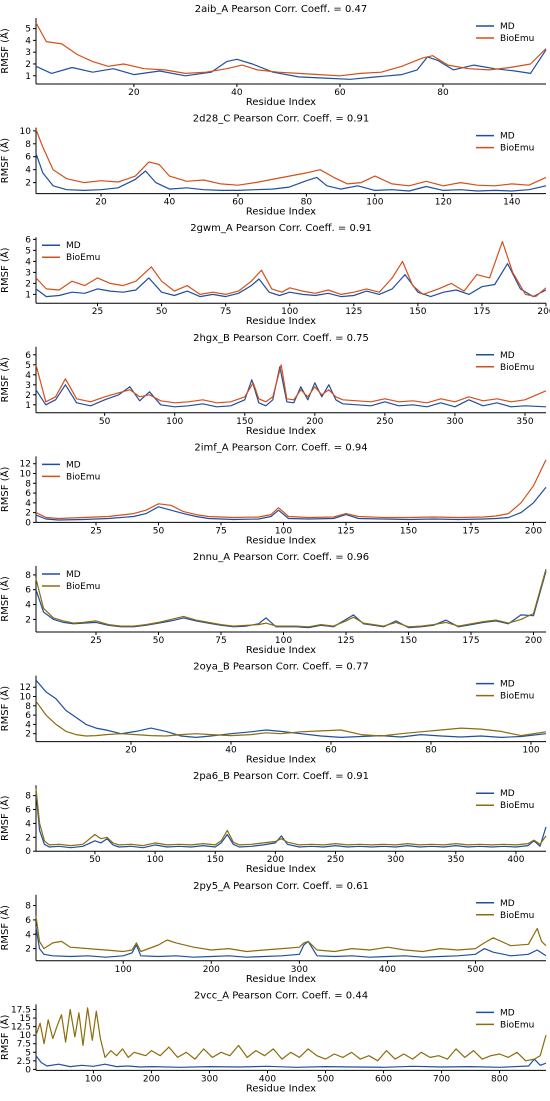  What do you see at coordinates (24, 1045) in the screenshot?
I see `y-tick-label: 7.5` at bounding box center [24, 1045].